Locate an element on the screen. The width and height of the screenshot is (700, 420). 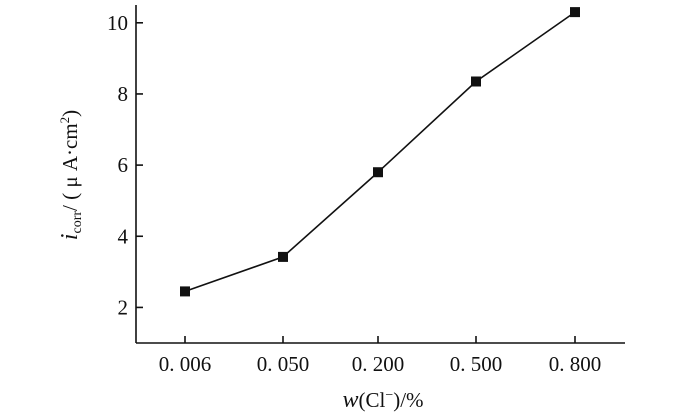
x-tick-label-2: 0. 200 is located at coordinates (378, 364).